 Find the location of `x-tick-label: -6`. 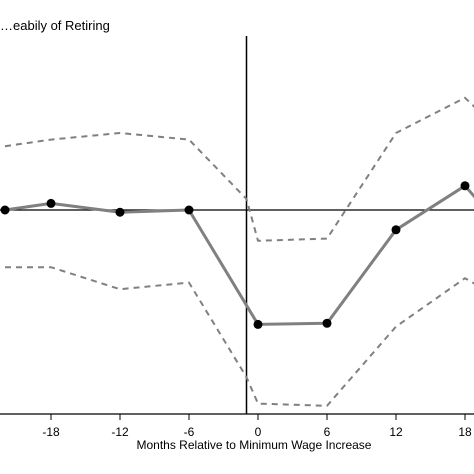

x-tick-label: -6 is located at coordinates (189, 432).